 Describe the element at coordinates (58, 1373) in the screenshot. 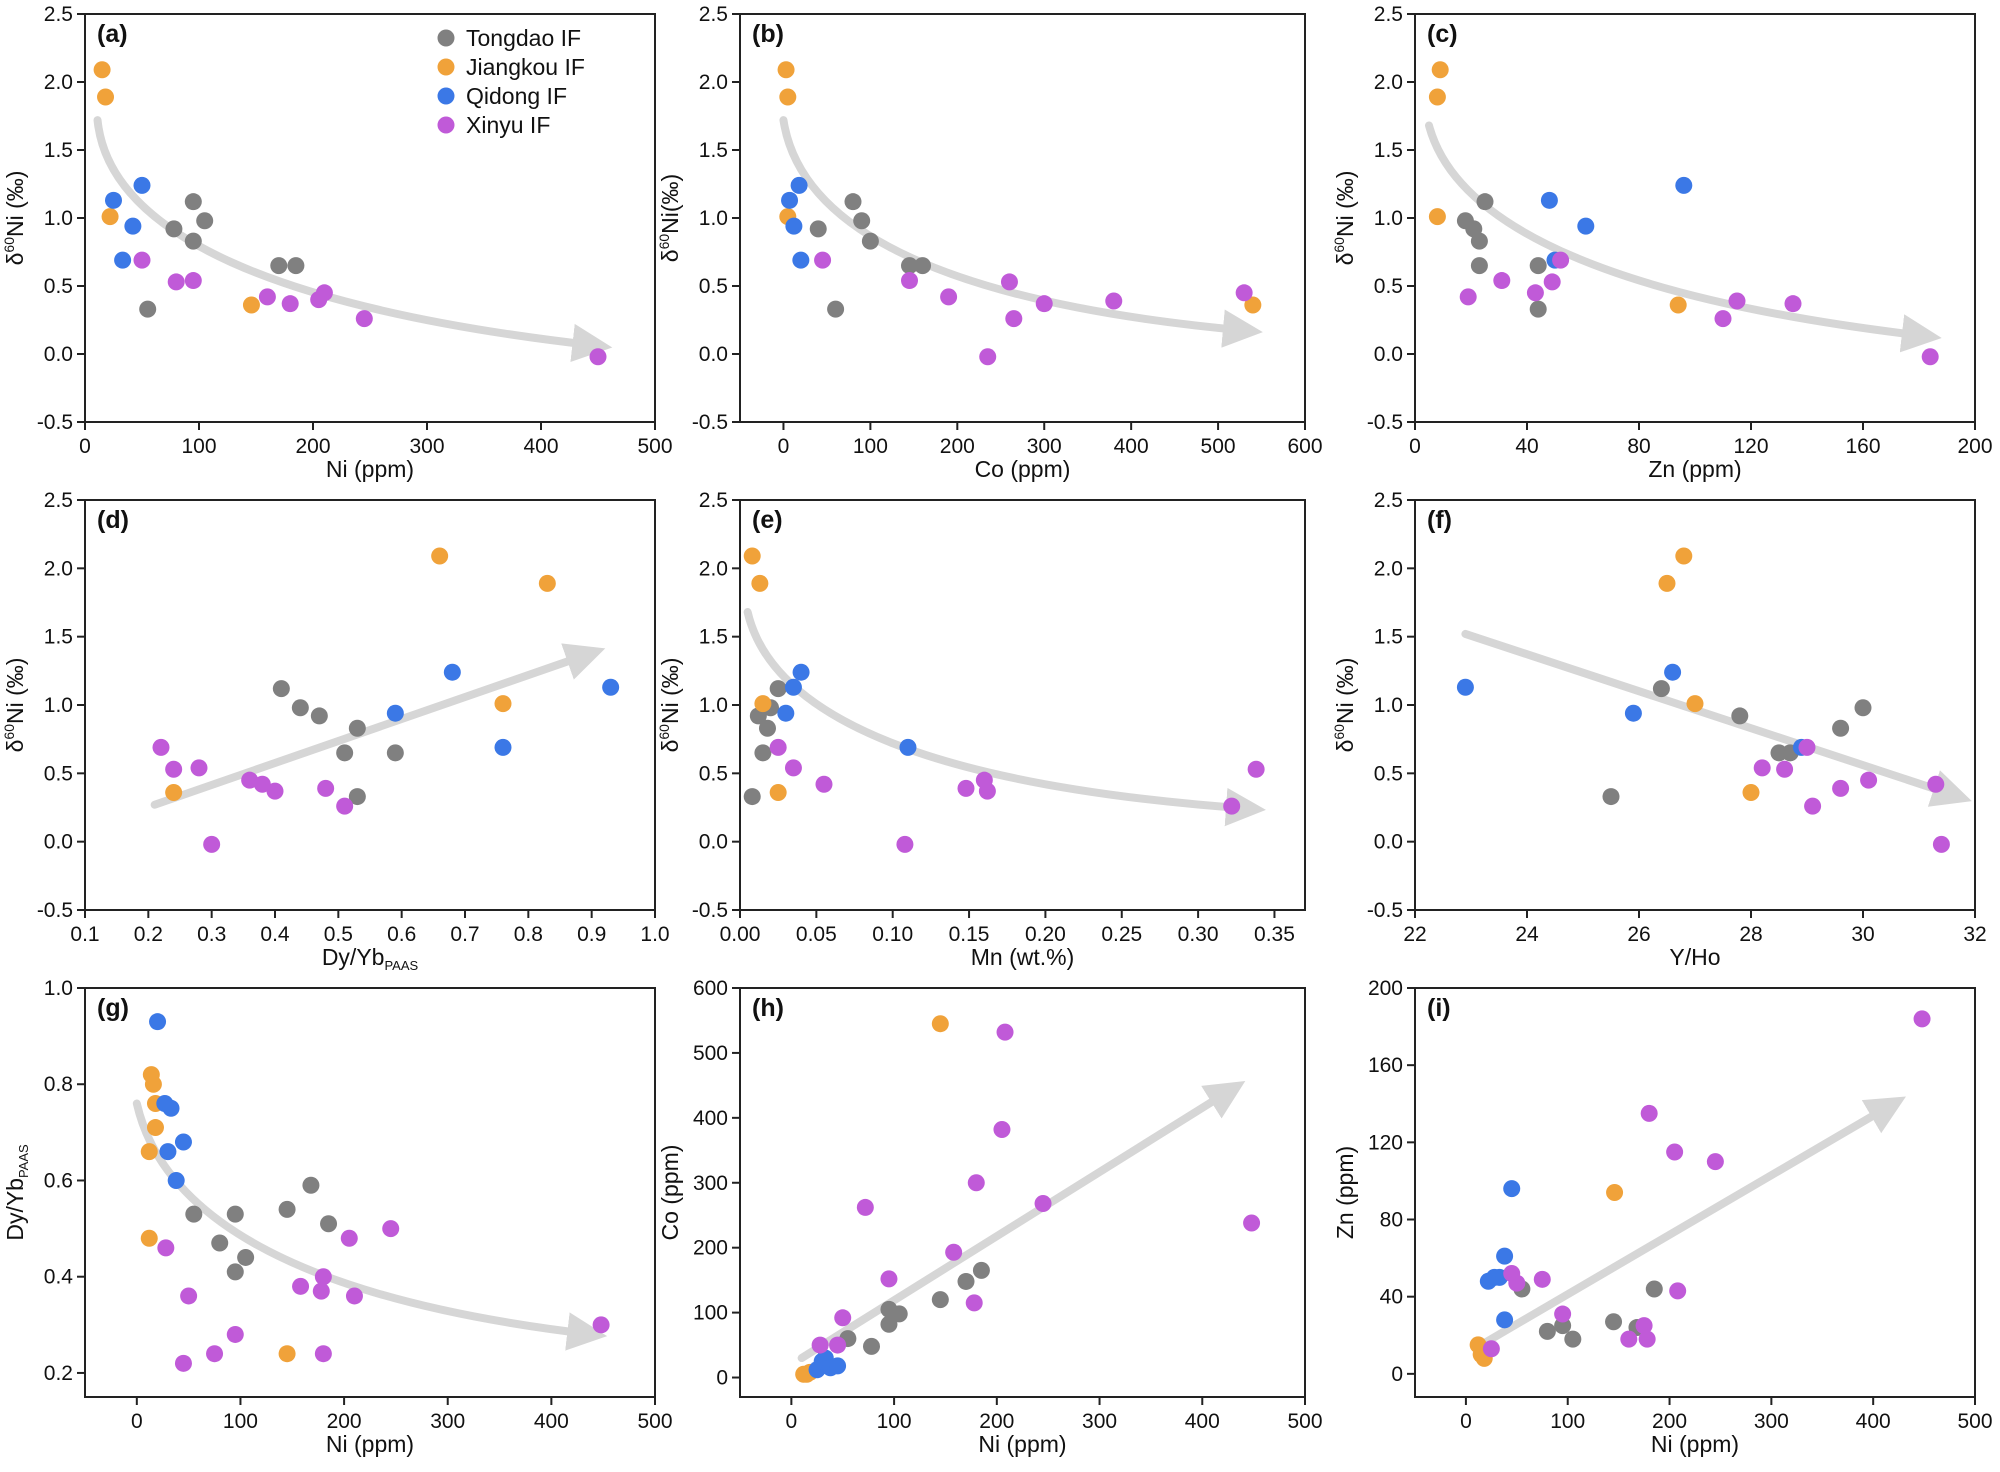

I see `y-tick-label: 0.2` at that location.